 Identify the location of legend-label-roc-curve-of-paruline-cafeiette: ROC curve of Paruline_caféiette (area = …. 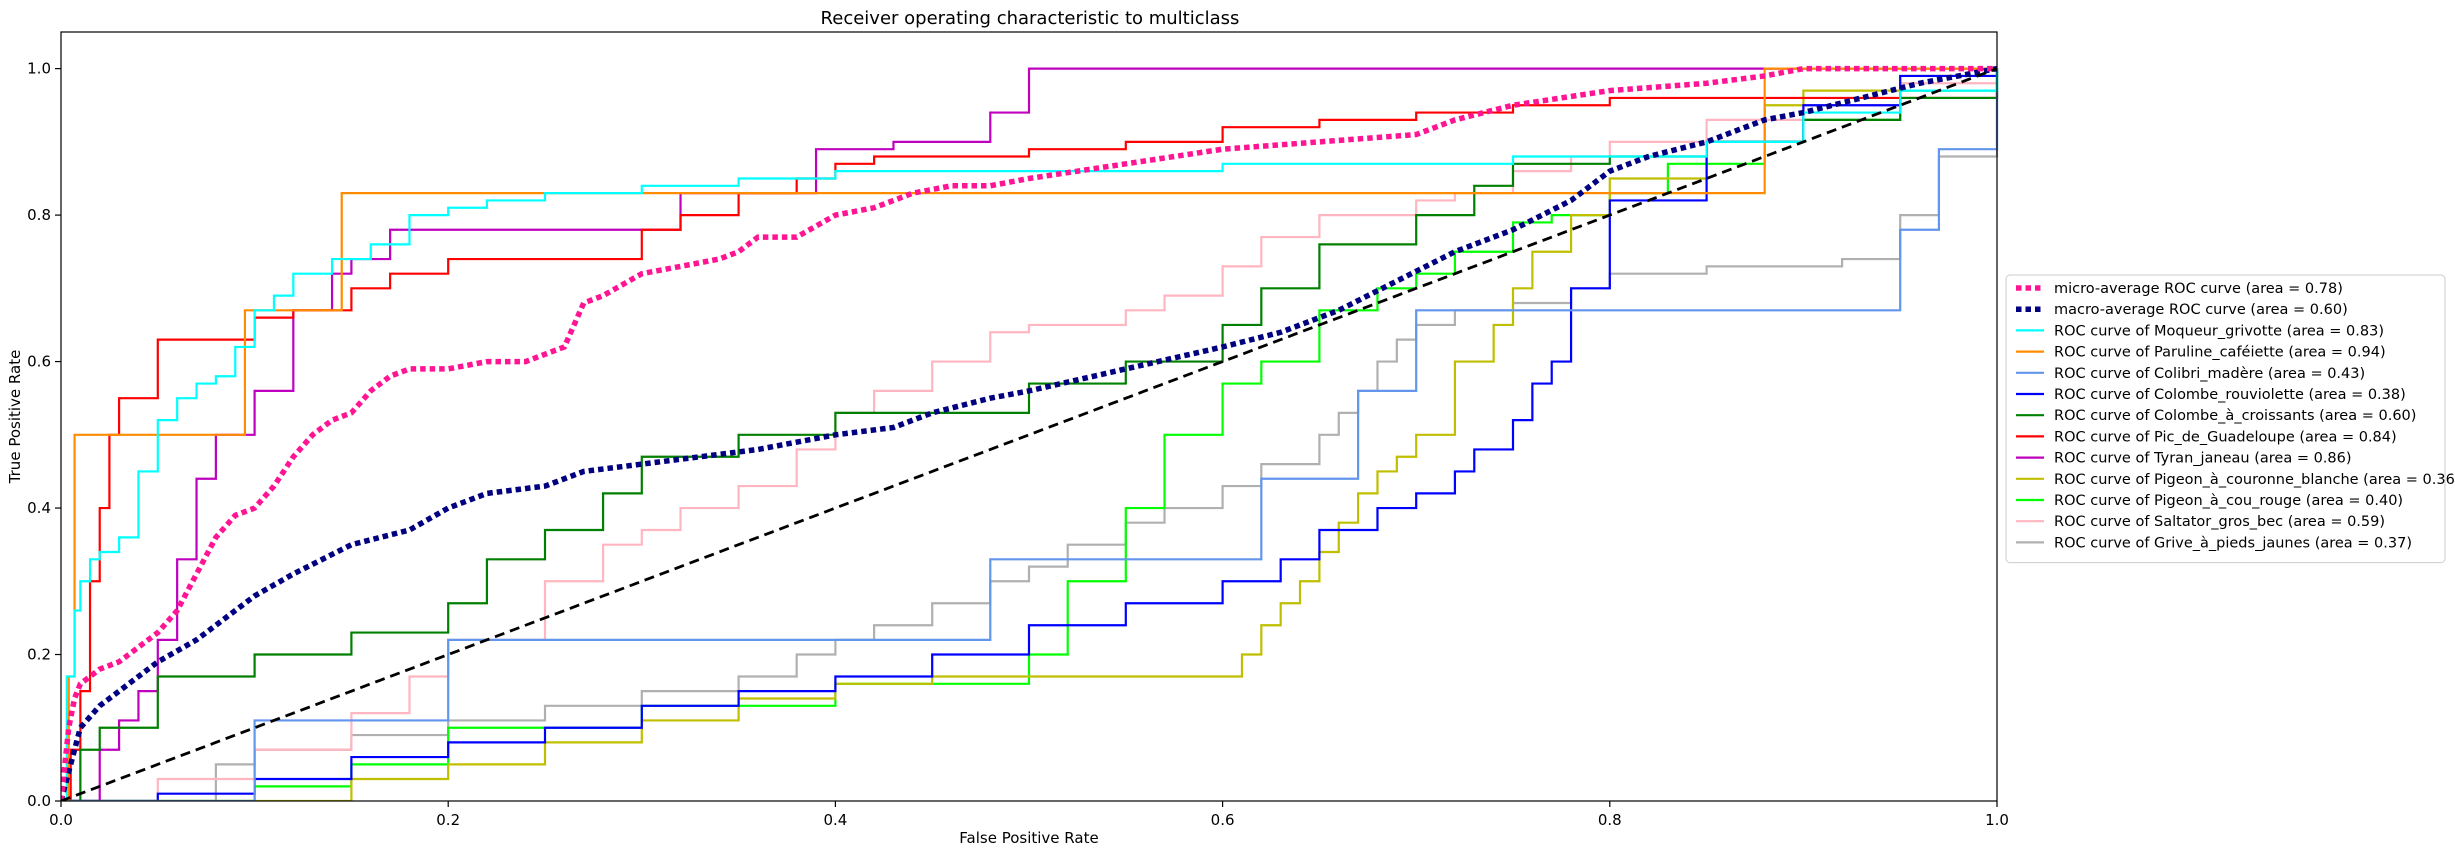
(2220, 353).